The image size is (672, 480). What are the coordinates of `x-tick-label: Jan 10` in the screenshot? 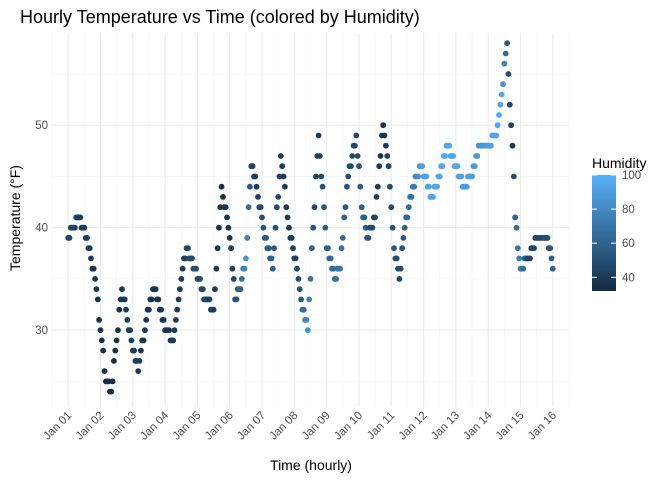 It's located at (348, 426).